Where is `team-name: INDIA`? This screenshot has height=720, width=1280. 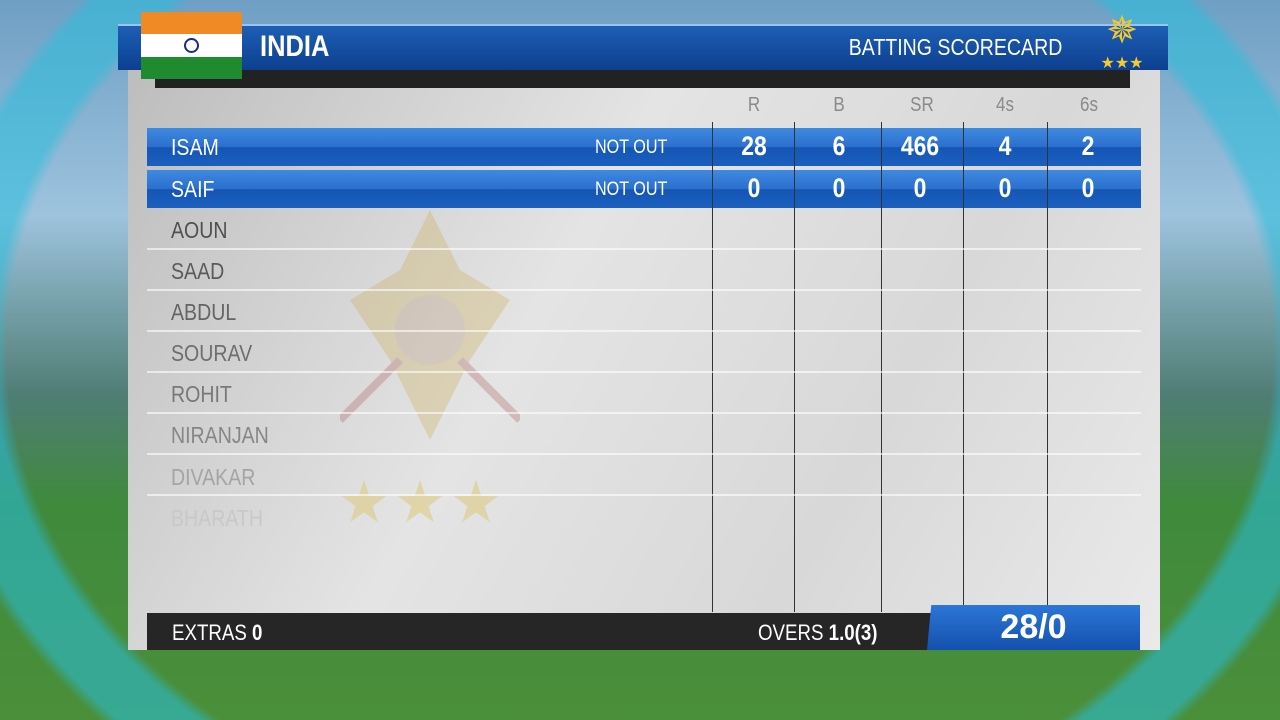 team-name: INDIA is located at coordinates (295, 46).